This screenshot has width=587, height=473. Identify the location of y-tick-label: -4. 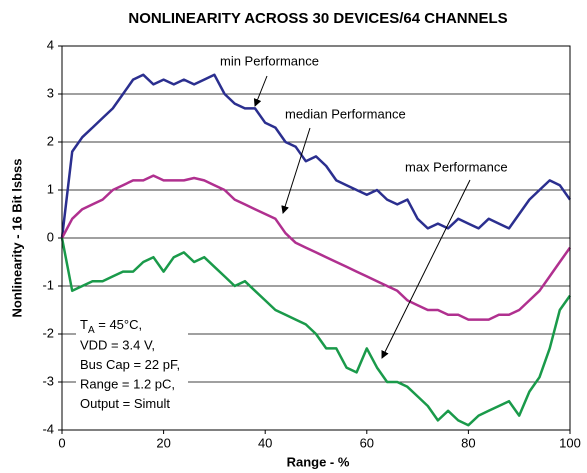
(48, 428).